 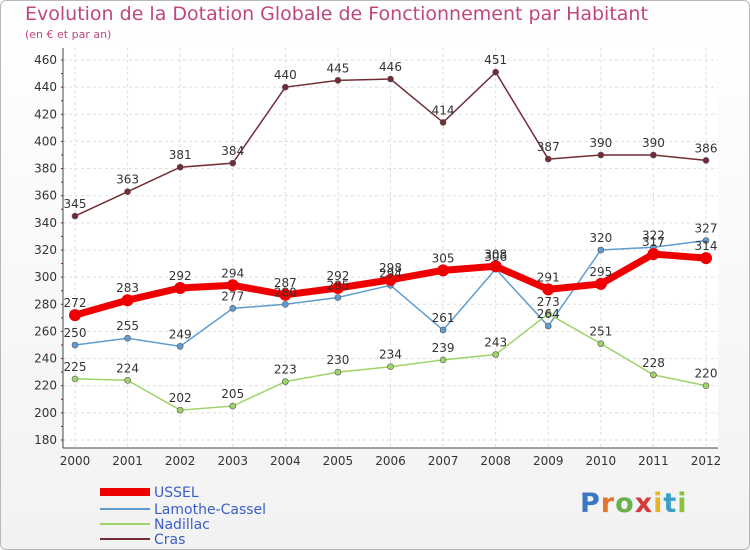 What do you see at coordinates (127, 326) in the screenshot?
I see `data-label: 255` at bounding box center [127, 326].